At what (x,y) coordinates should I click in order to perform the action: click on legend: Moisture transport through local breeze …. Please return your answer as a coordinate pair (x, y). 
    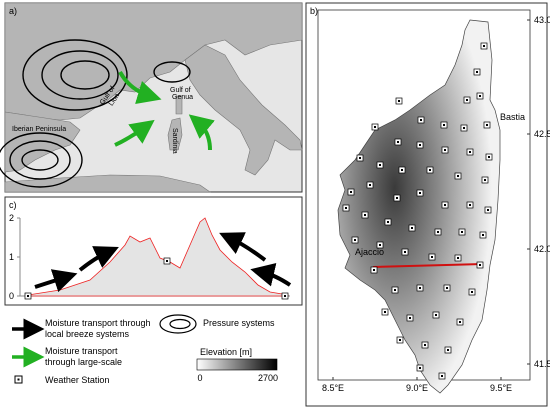
    Looking at the image, I should click on (145, 349).